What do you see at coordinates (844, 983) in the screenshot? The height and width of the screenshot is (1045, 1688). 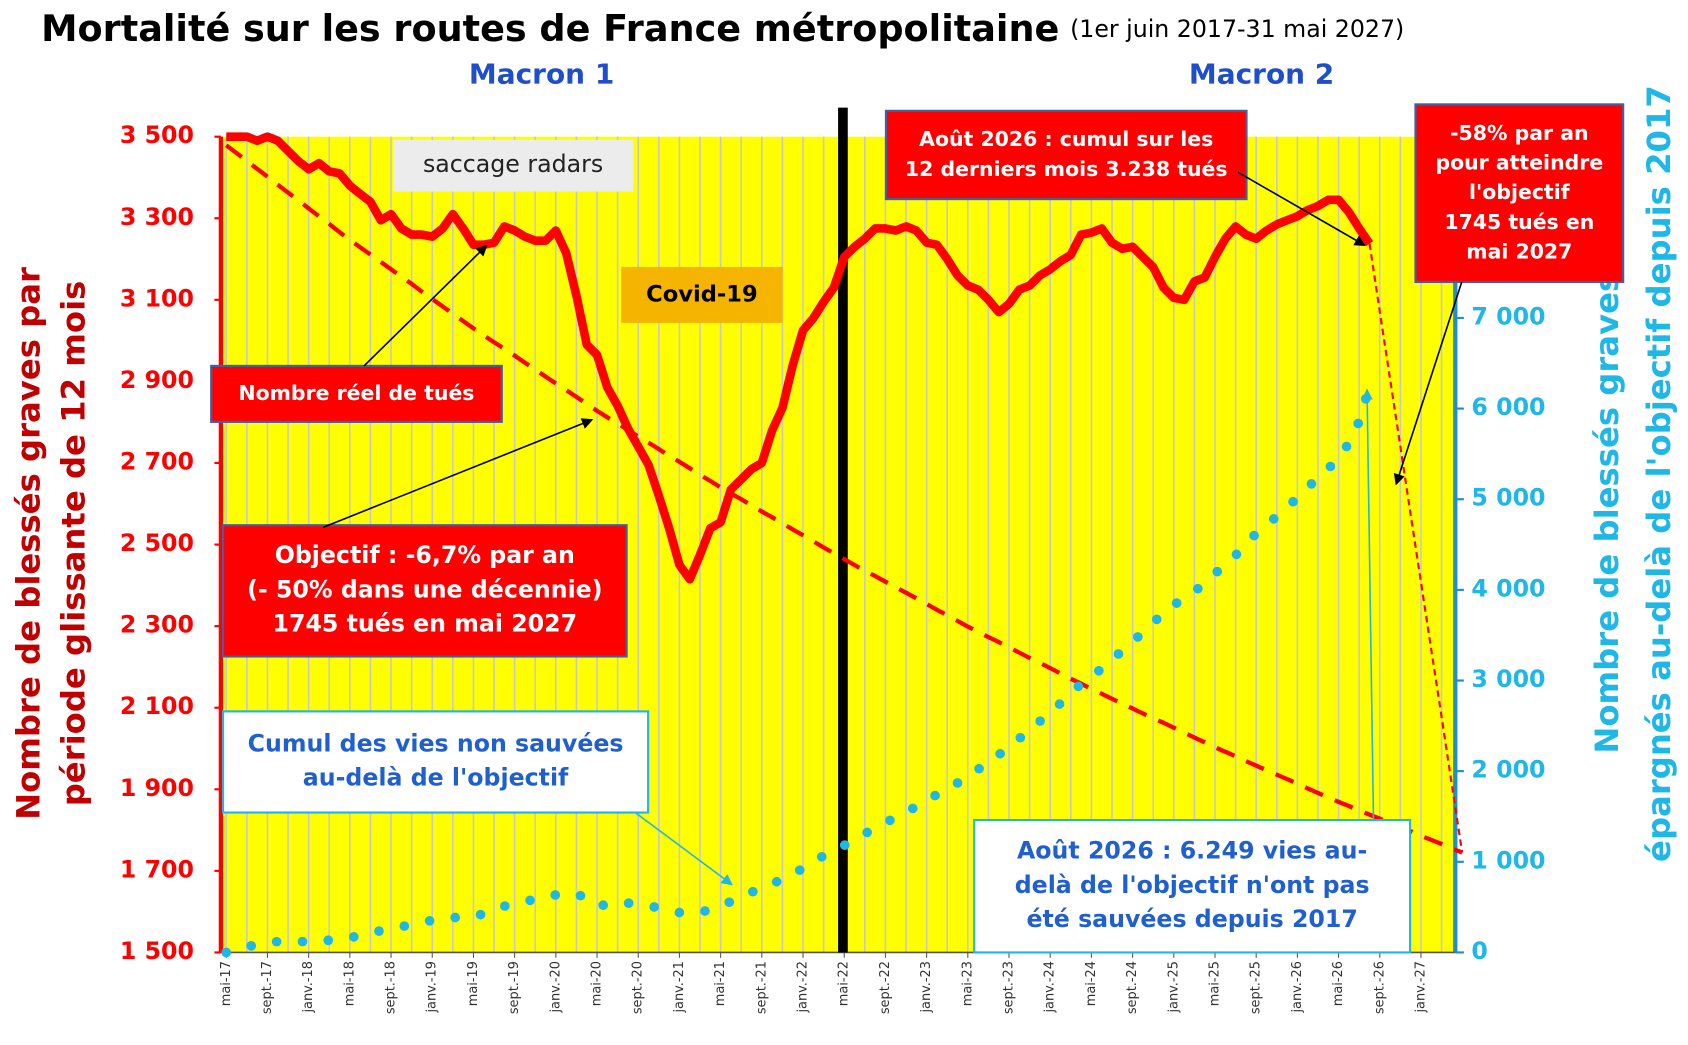 I see `x-tick-label: mai-22` at bounding box center [844, 983].